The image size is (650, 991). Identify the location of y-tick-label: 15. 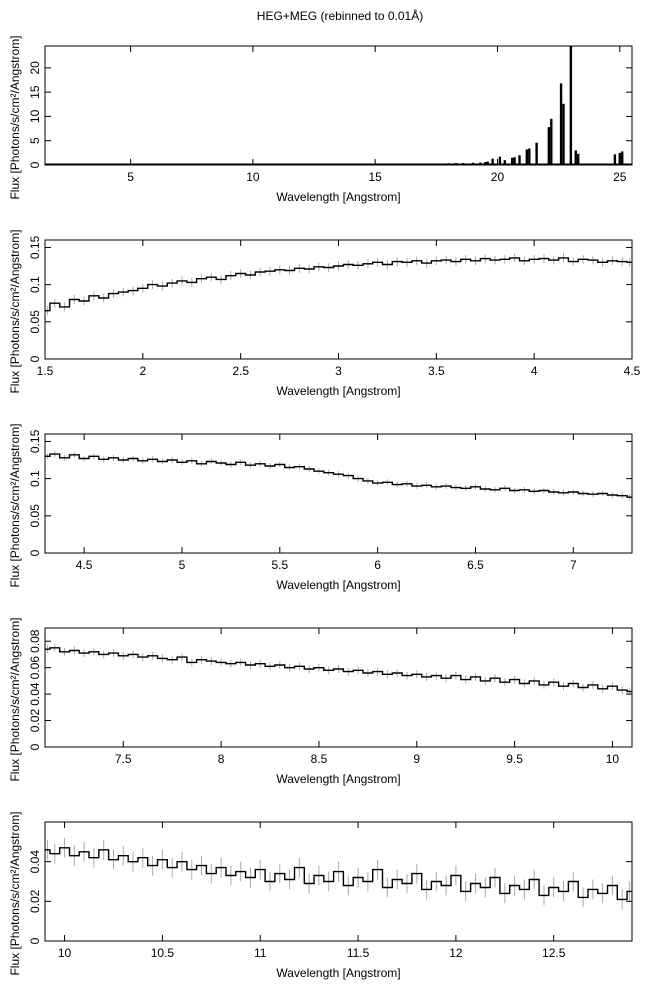
(35, 92).